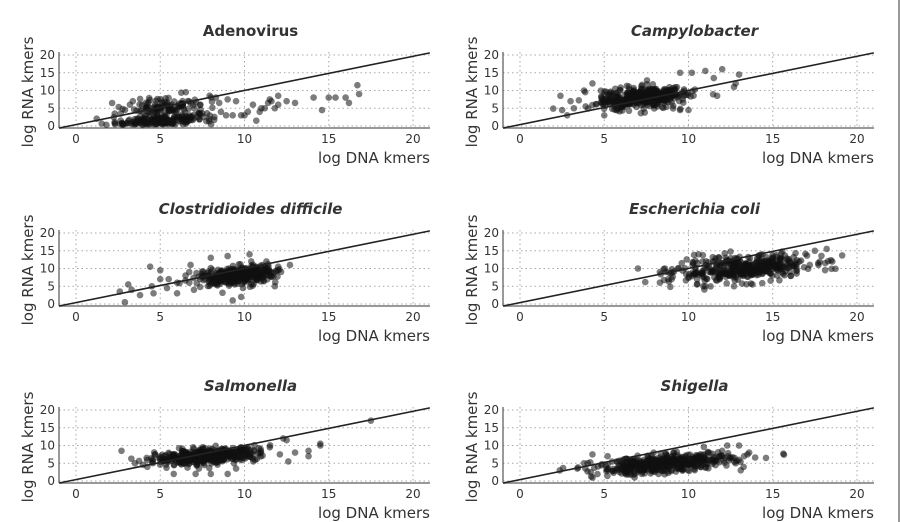  Describe the element at coordinates (328, 139) in the screenshot. I see `x-tick-label: 15` at that location.